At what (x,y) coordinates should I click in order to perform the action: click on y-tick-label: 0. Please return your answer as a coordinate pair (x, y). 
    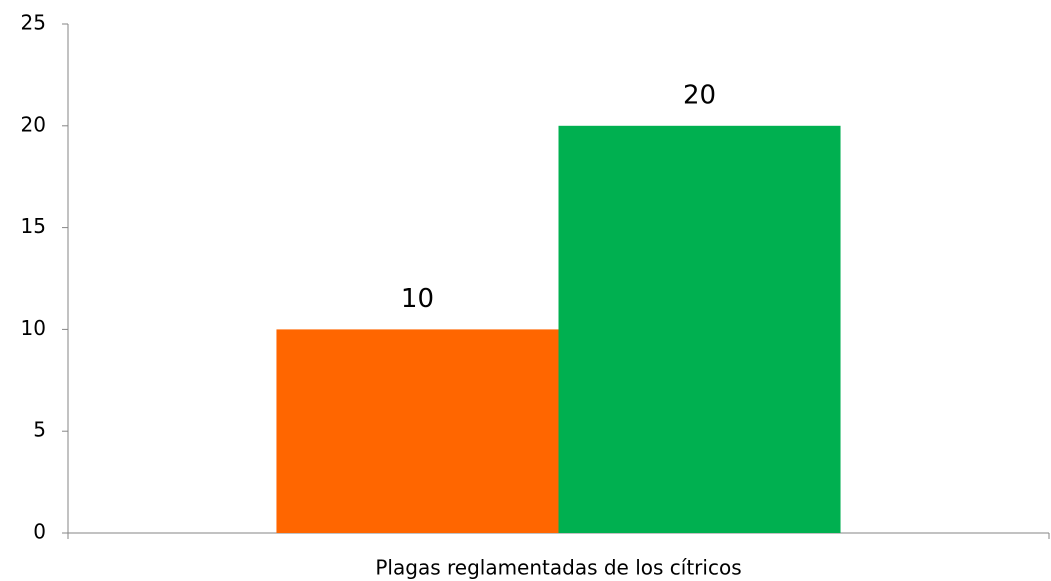
    Looking at the image, I should click on (39, 532).